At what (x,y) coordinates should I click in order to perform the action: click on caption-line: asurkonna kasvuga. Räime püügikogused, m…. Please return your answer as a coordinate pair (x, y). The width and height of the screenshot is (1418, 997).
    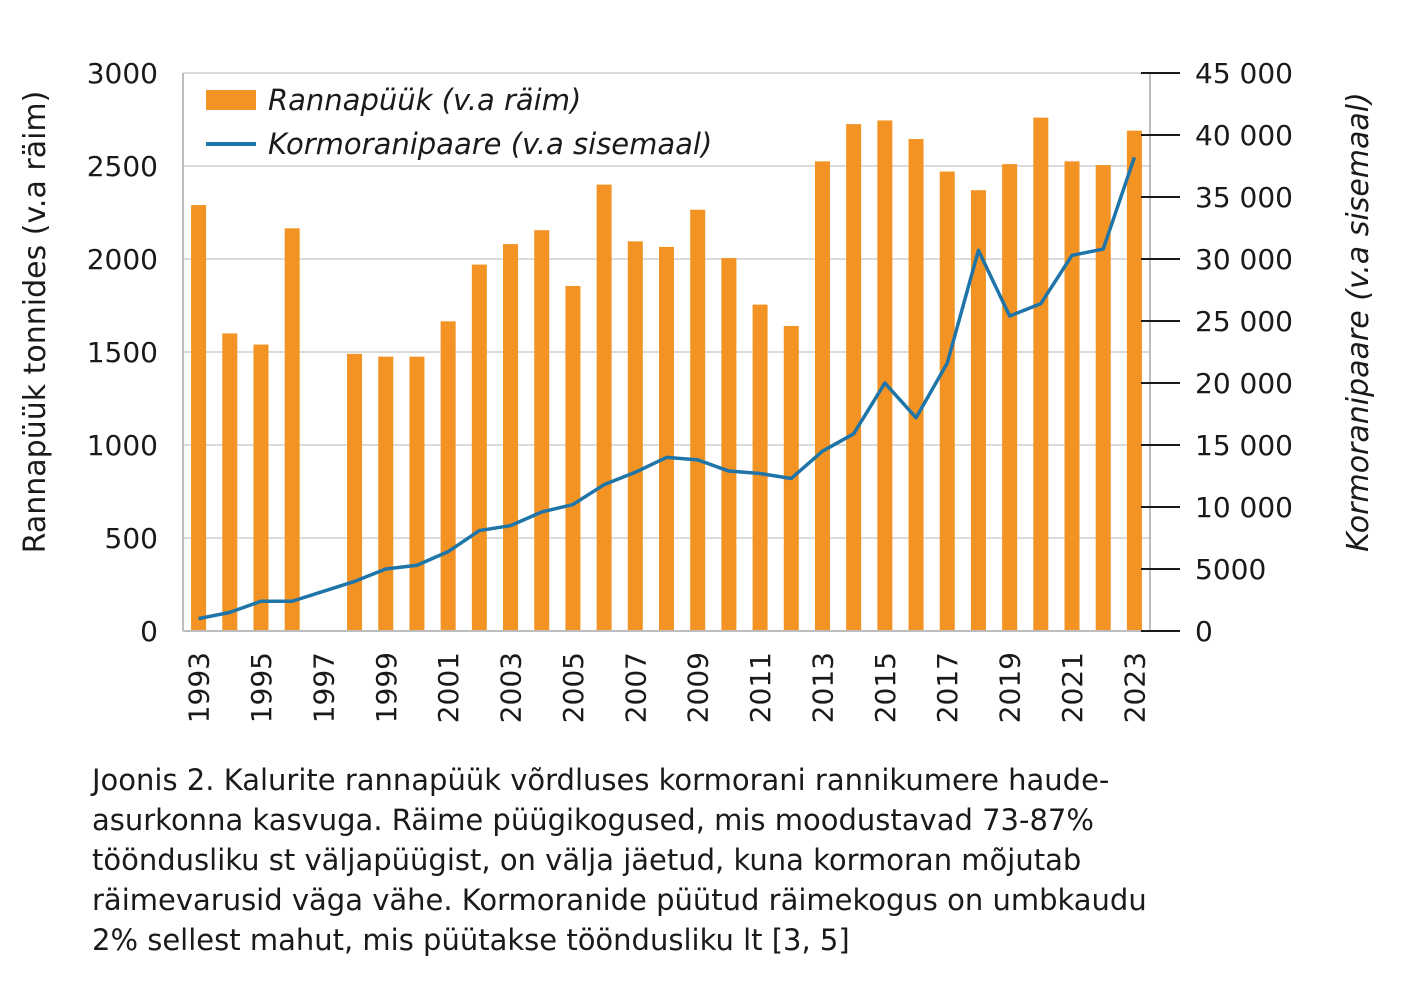
    Looking at the image, I should click on (593, 820).